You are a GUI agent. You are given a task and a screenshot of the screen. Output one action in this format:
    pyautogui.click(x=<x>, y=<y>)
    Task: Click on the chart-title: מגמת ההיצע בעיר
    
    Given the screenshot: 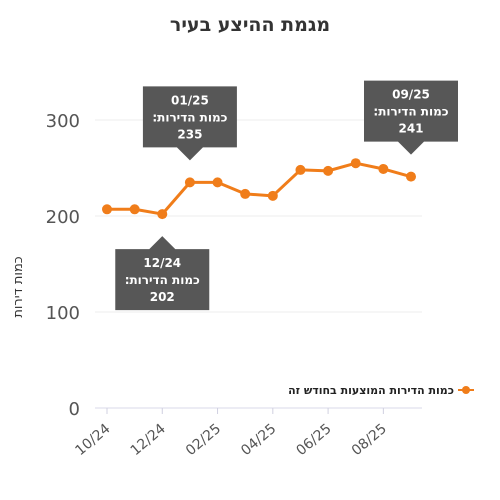 What is the action you would take?
    pyautogui.click(x=250, y=25)
    